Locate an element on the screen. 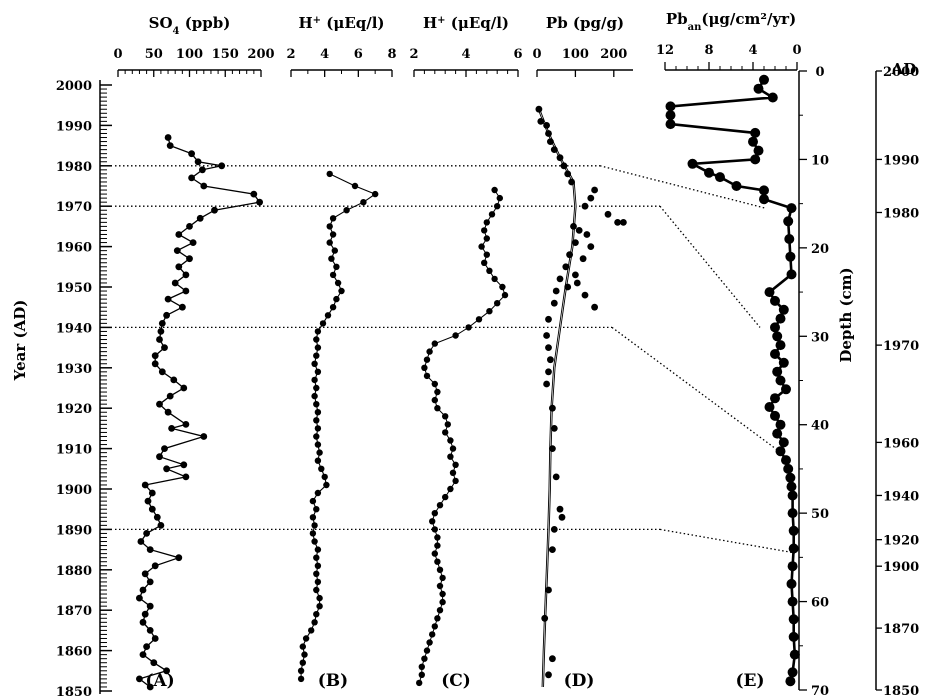 This screenshot has width=938, height=700. panel-letter: (A) is located at coordinates (159, 681).